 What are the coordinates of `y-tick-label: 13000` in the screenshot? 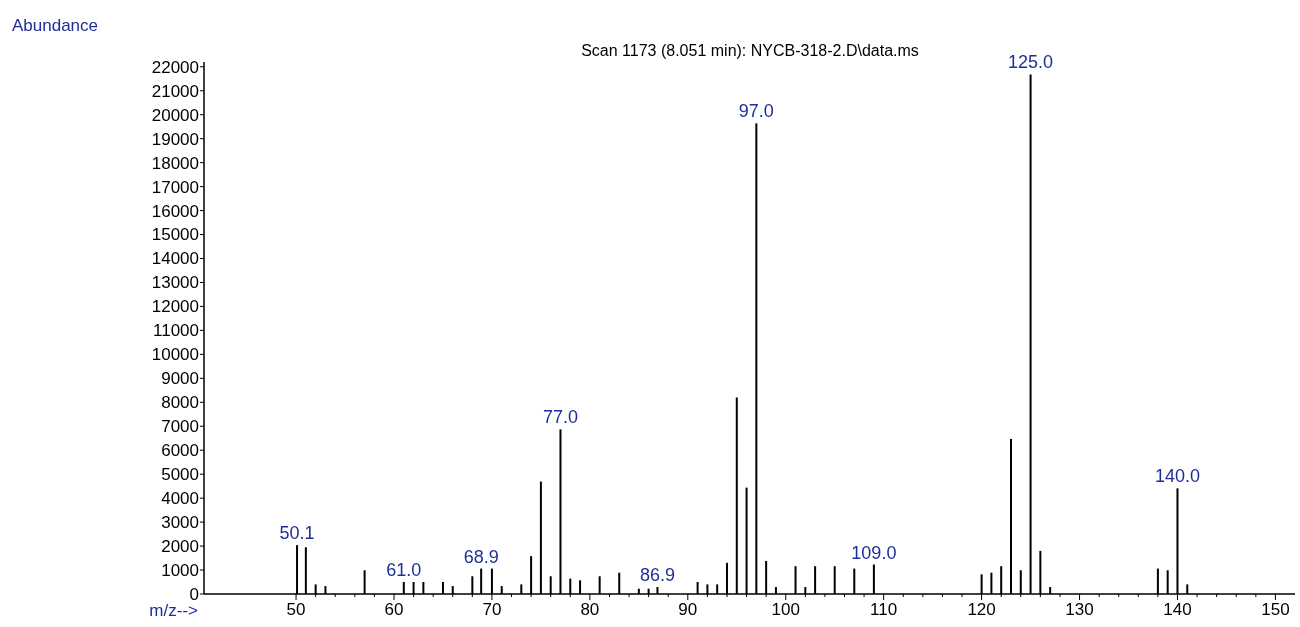 It's located at (175, 283).